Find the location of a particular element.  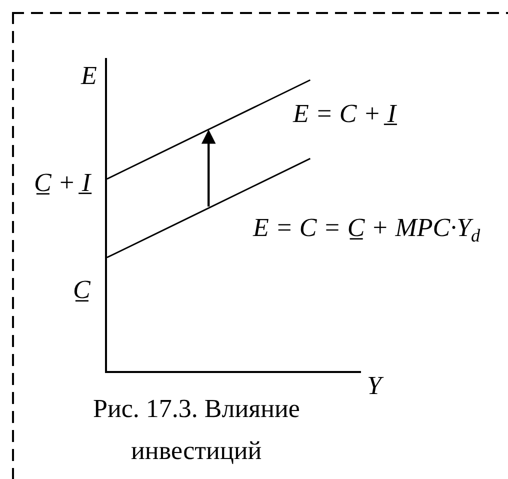

x-axis-title: Y is located at coordinates (375, 385).